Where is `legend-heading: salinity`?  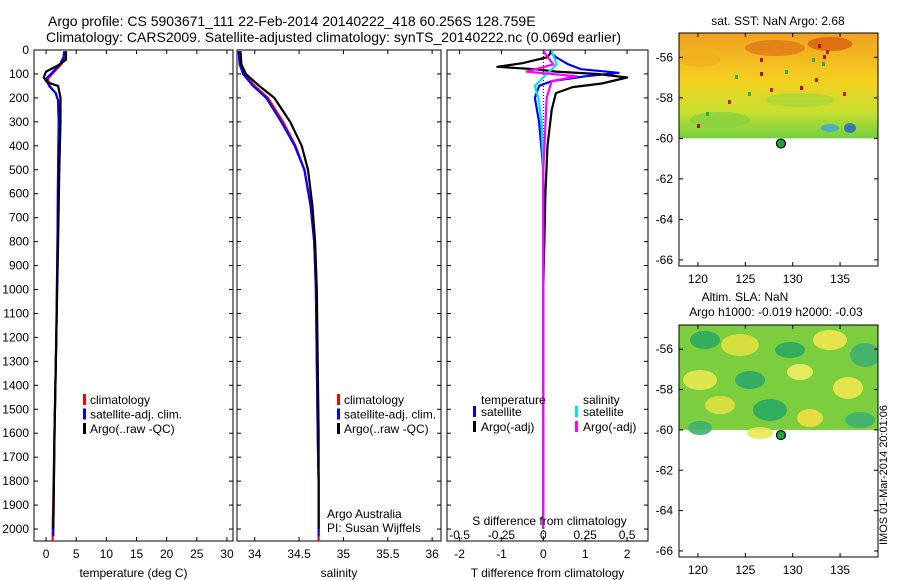
legend-heading: salinity is located at coordinates (601, 400).